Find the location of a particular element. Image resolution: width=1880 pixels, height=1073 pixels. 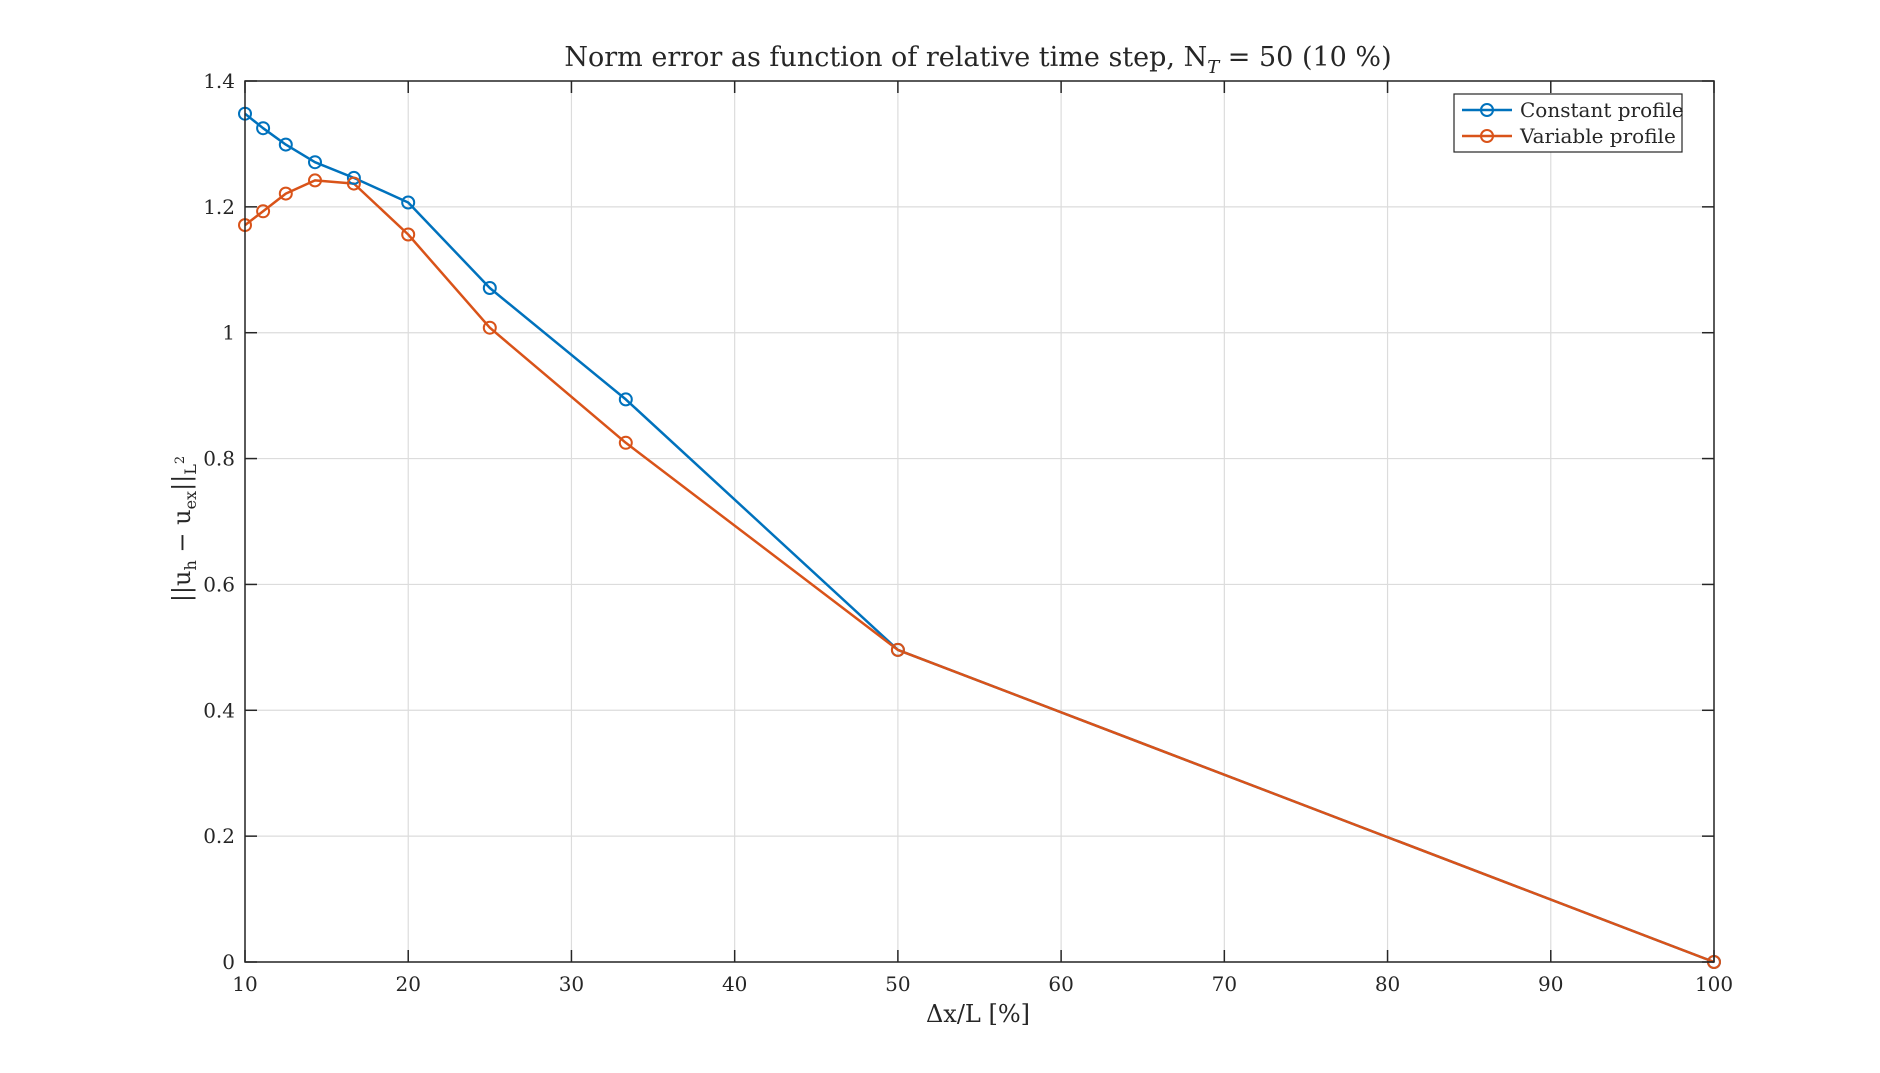

legend-box is located at coordinates (1568, 123).